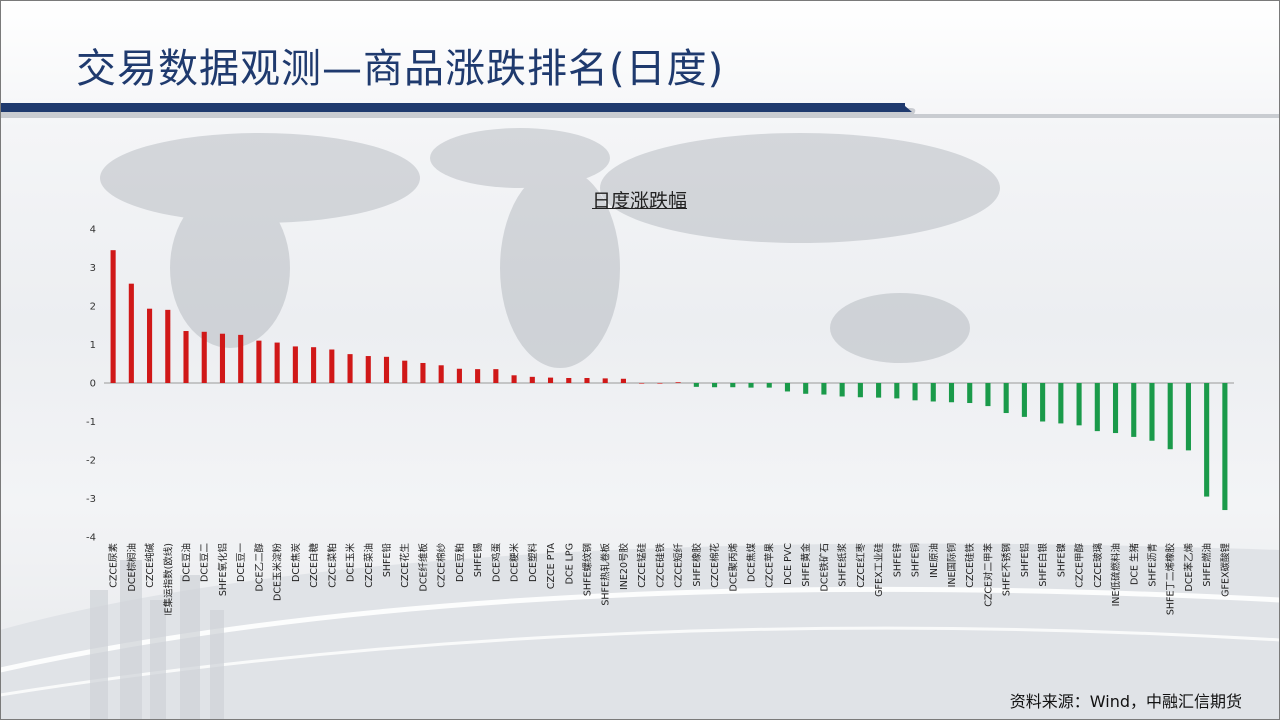 Image resolution: width=1280 pixels, height=720 pixels. Describe the element at coordinates (296, 562) in the screenshot. I see `category-label: DCE焦炭` at that location.